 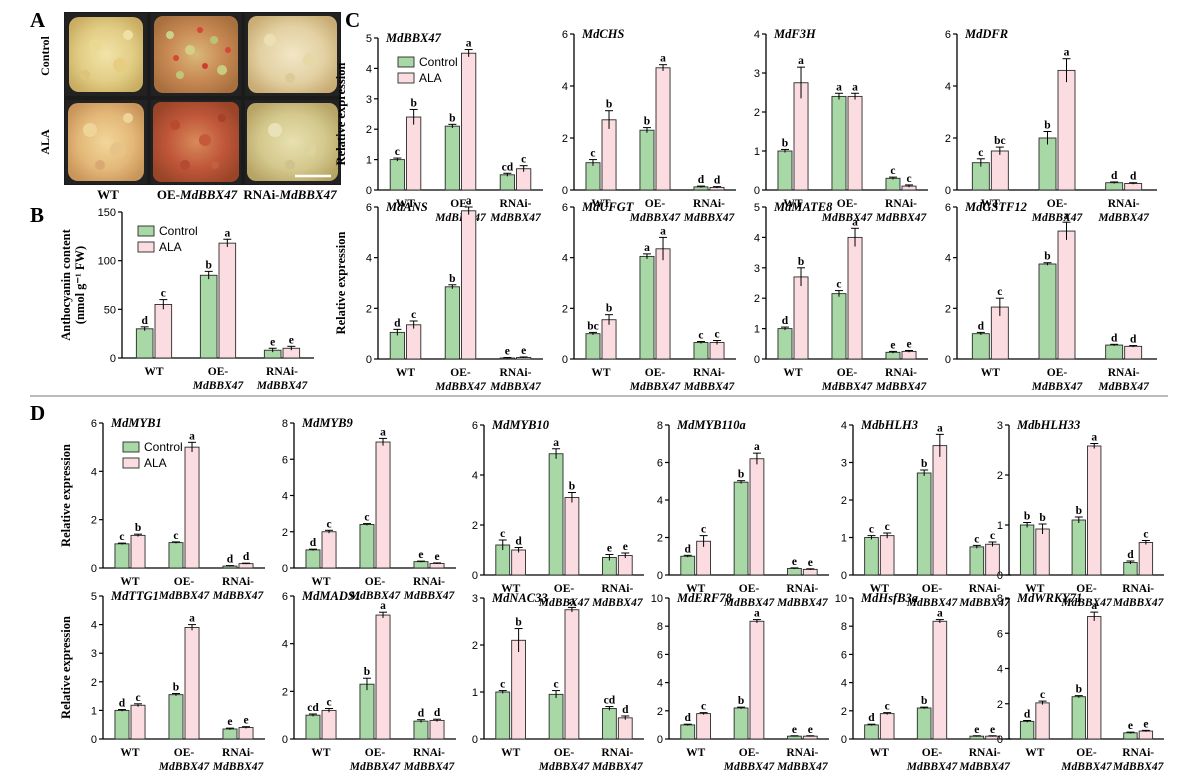 What do you see at coordinates (1000, 526) in the screenshot?
I see `y-tick-label: 1` at bounding box center [1000, 526].